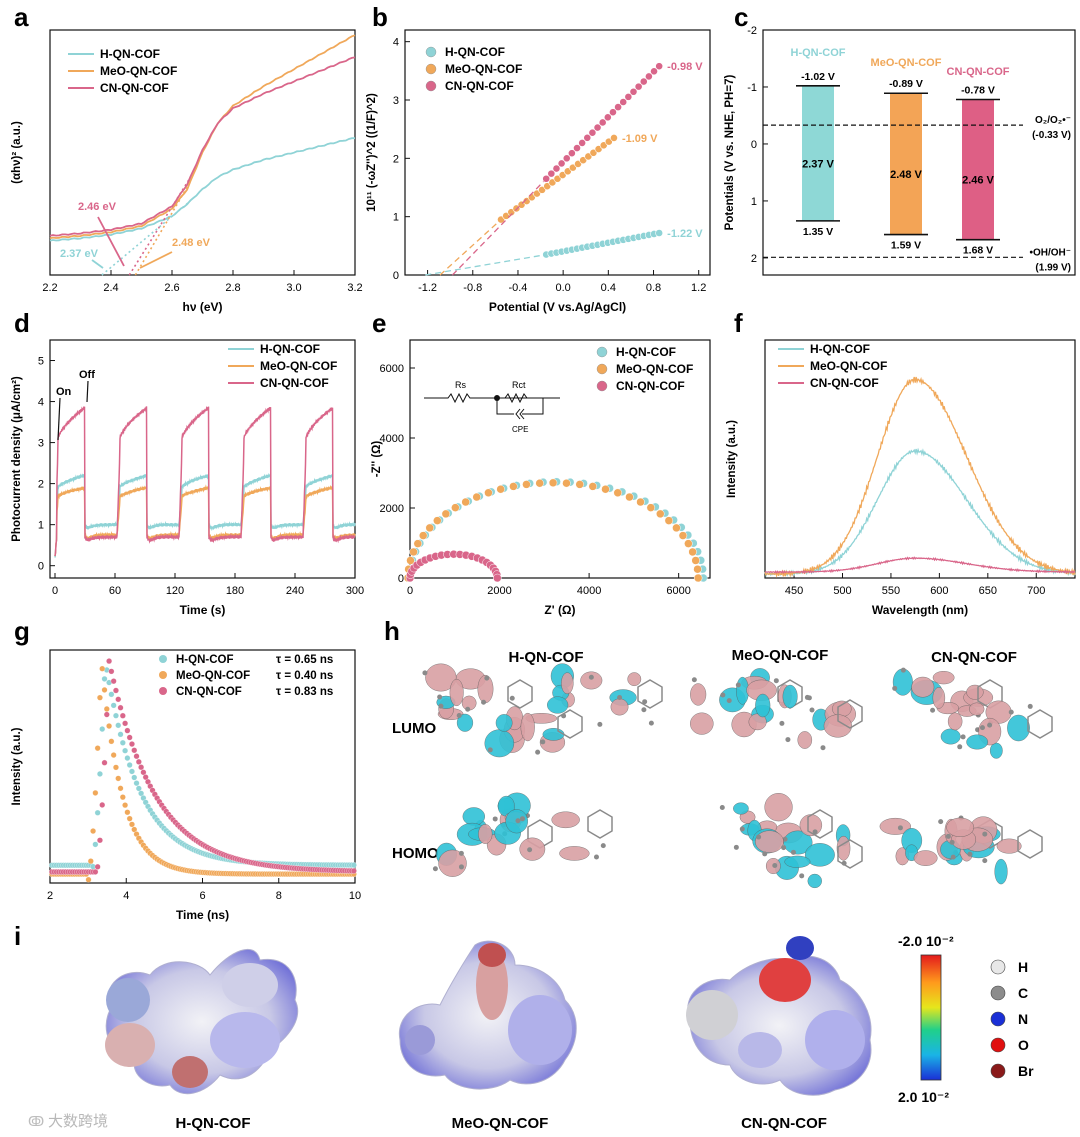 This screenshot has width=1080, height=1137. What do you see at coordinates (1023, 1045) in the screenshot?
I see `atom-legend-label: O` at bounding box center [1023, 1045].